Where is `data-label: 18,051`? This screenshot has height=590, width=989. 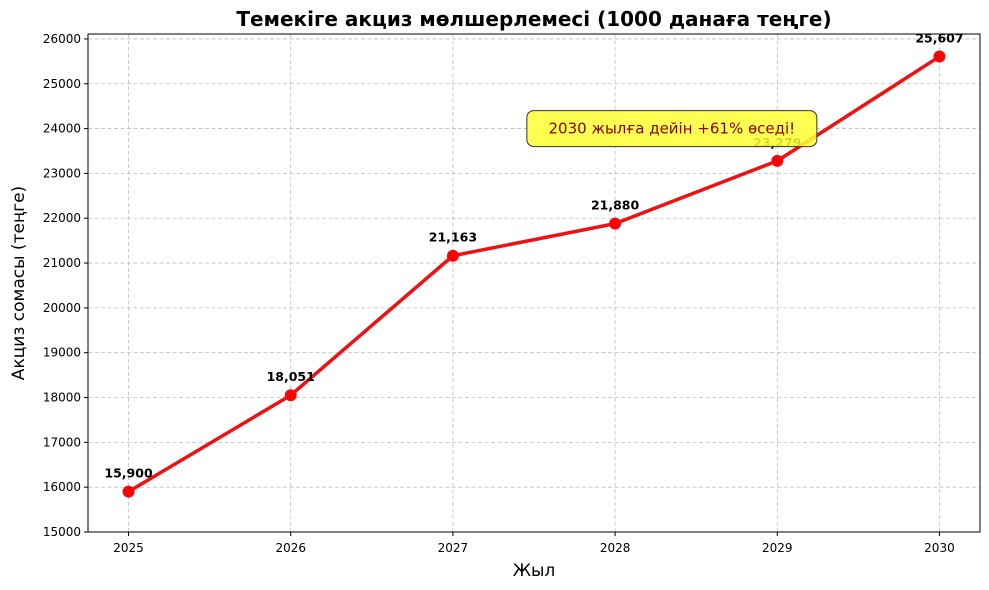
data-label: 18,051 is located at coordinates (291, 376).